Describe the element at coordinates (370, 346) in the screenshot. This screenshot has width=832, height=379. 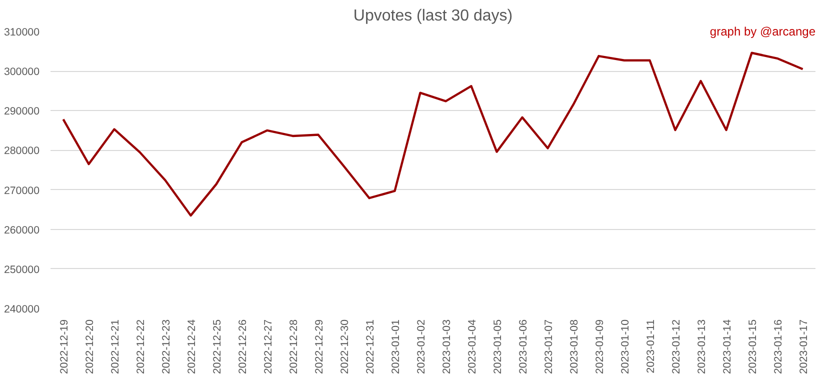
I see `x-tick-label: 2022-12-31` at that location.